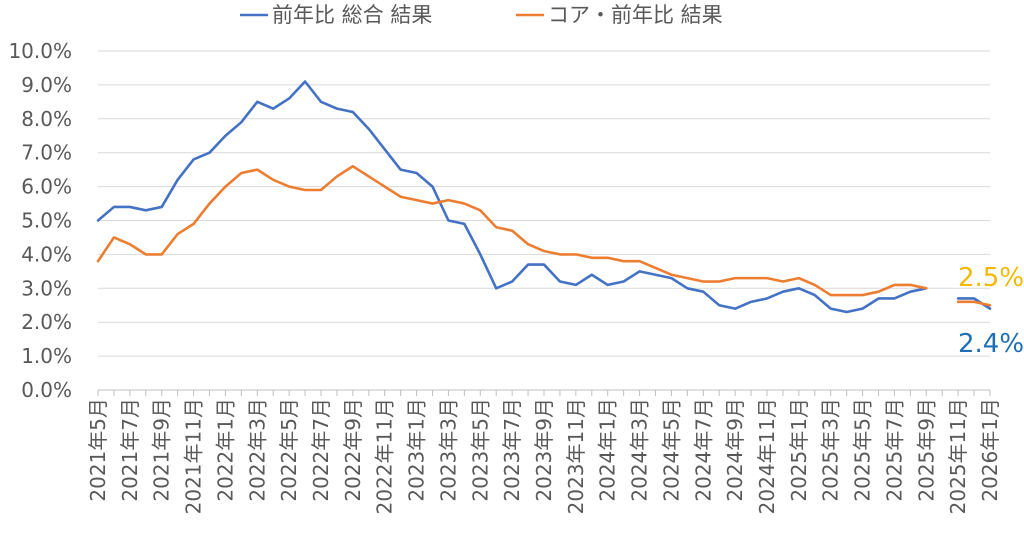 The height and width of the screenshot is (548, 1024). I want to click on x-axis, so click(544, 392).